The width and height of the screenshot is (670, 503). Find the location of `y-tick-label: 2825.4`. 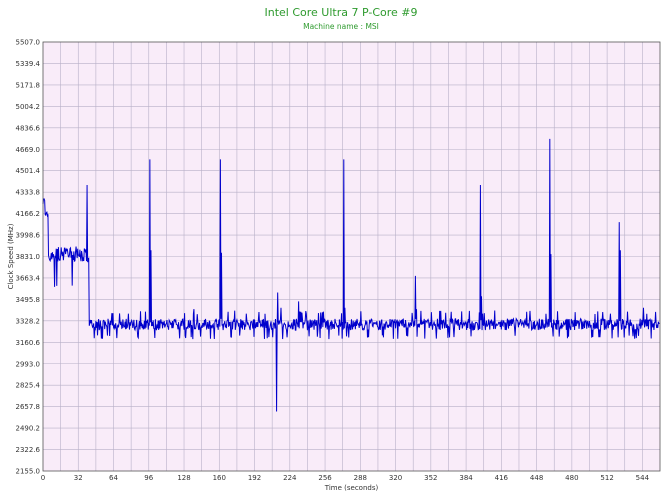

y-tick-label: 2825.4 is located at coordinates (28, 386).